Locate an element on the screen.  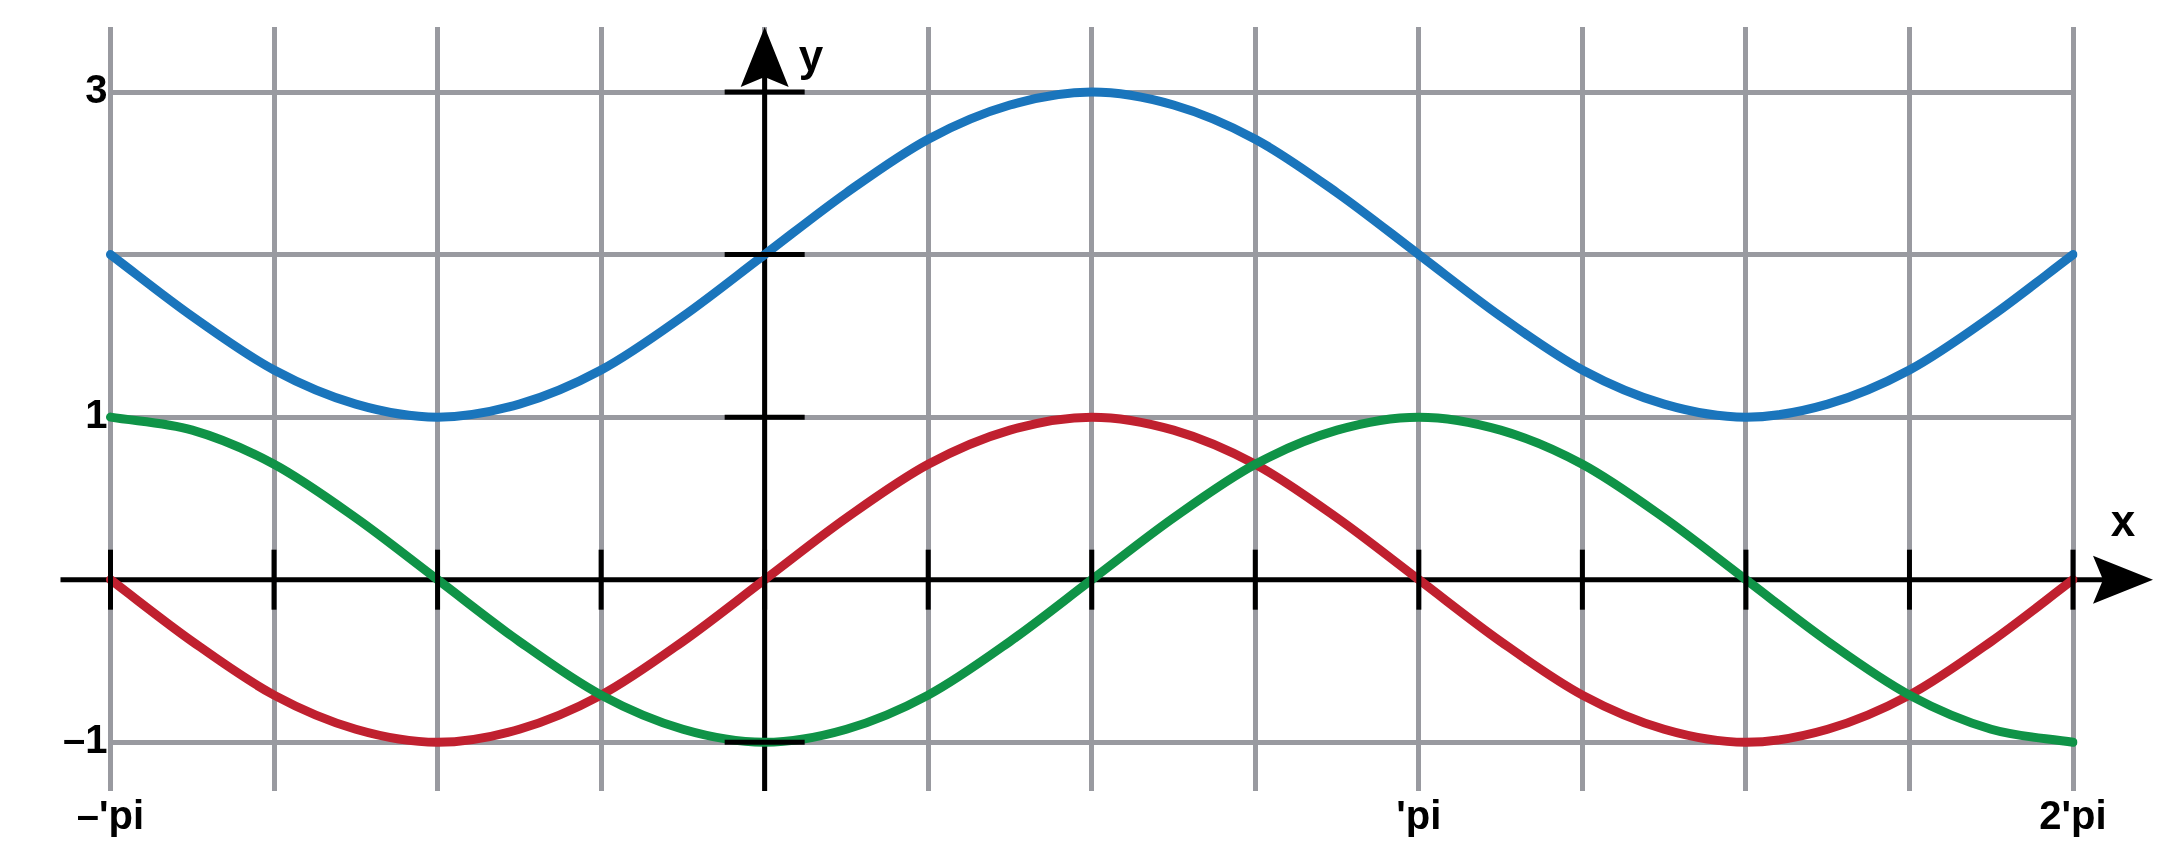
x-tick-label: 'pi is located at coordinates (1419, 815).